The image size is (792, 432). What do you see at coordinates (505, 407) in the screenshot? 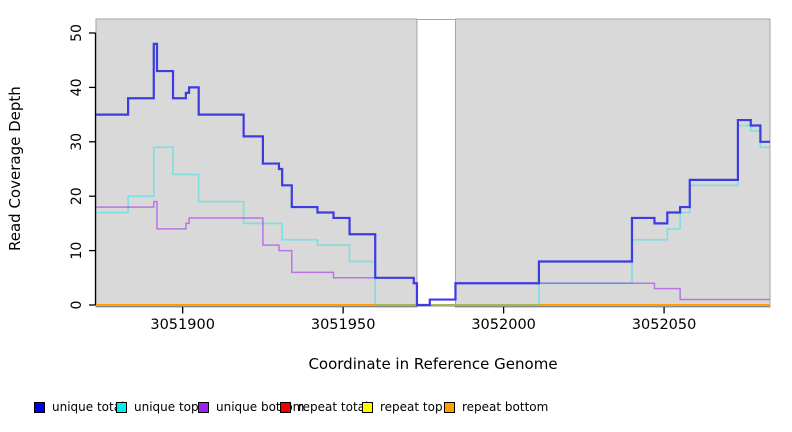
I see `legend-label: repeat bottom` at bounding box center [505, 407].